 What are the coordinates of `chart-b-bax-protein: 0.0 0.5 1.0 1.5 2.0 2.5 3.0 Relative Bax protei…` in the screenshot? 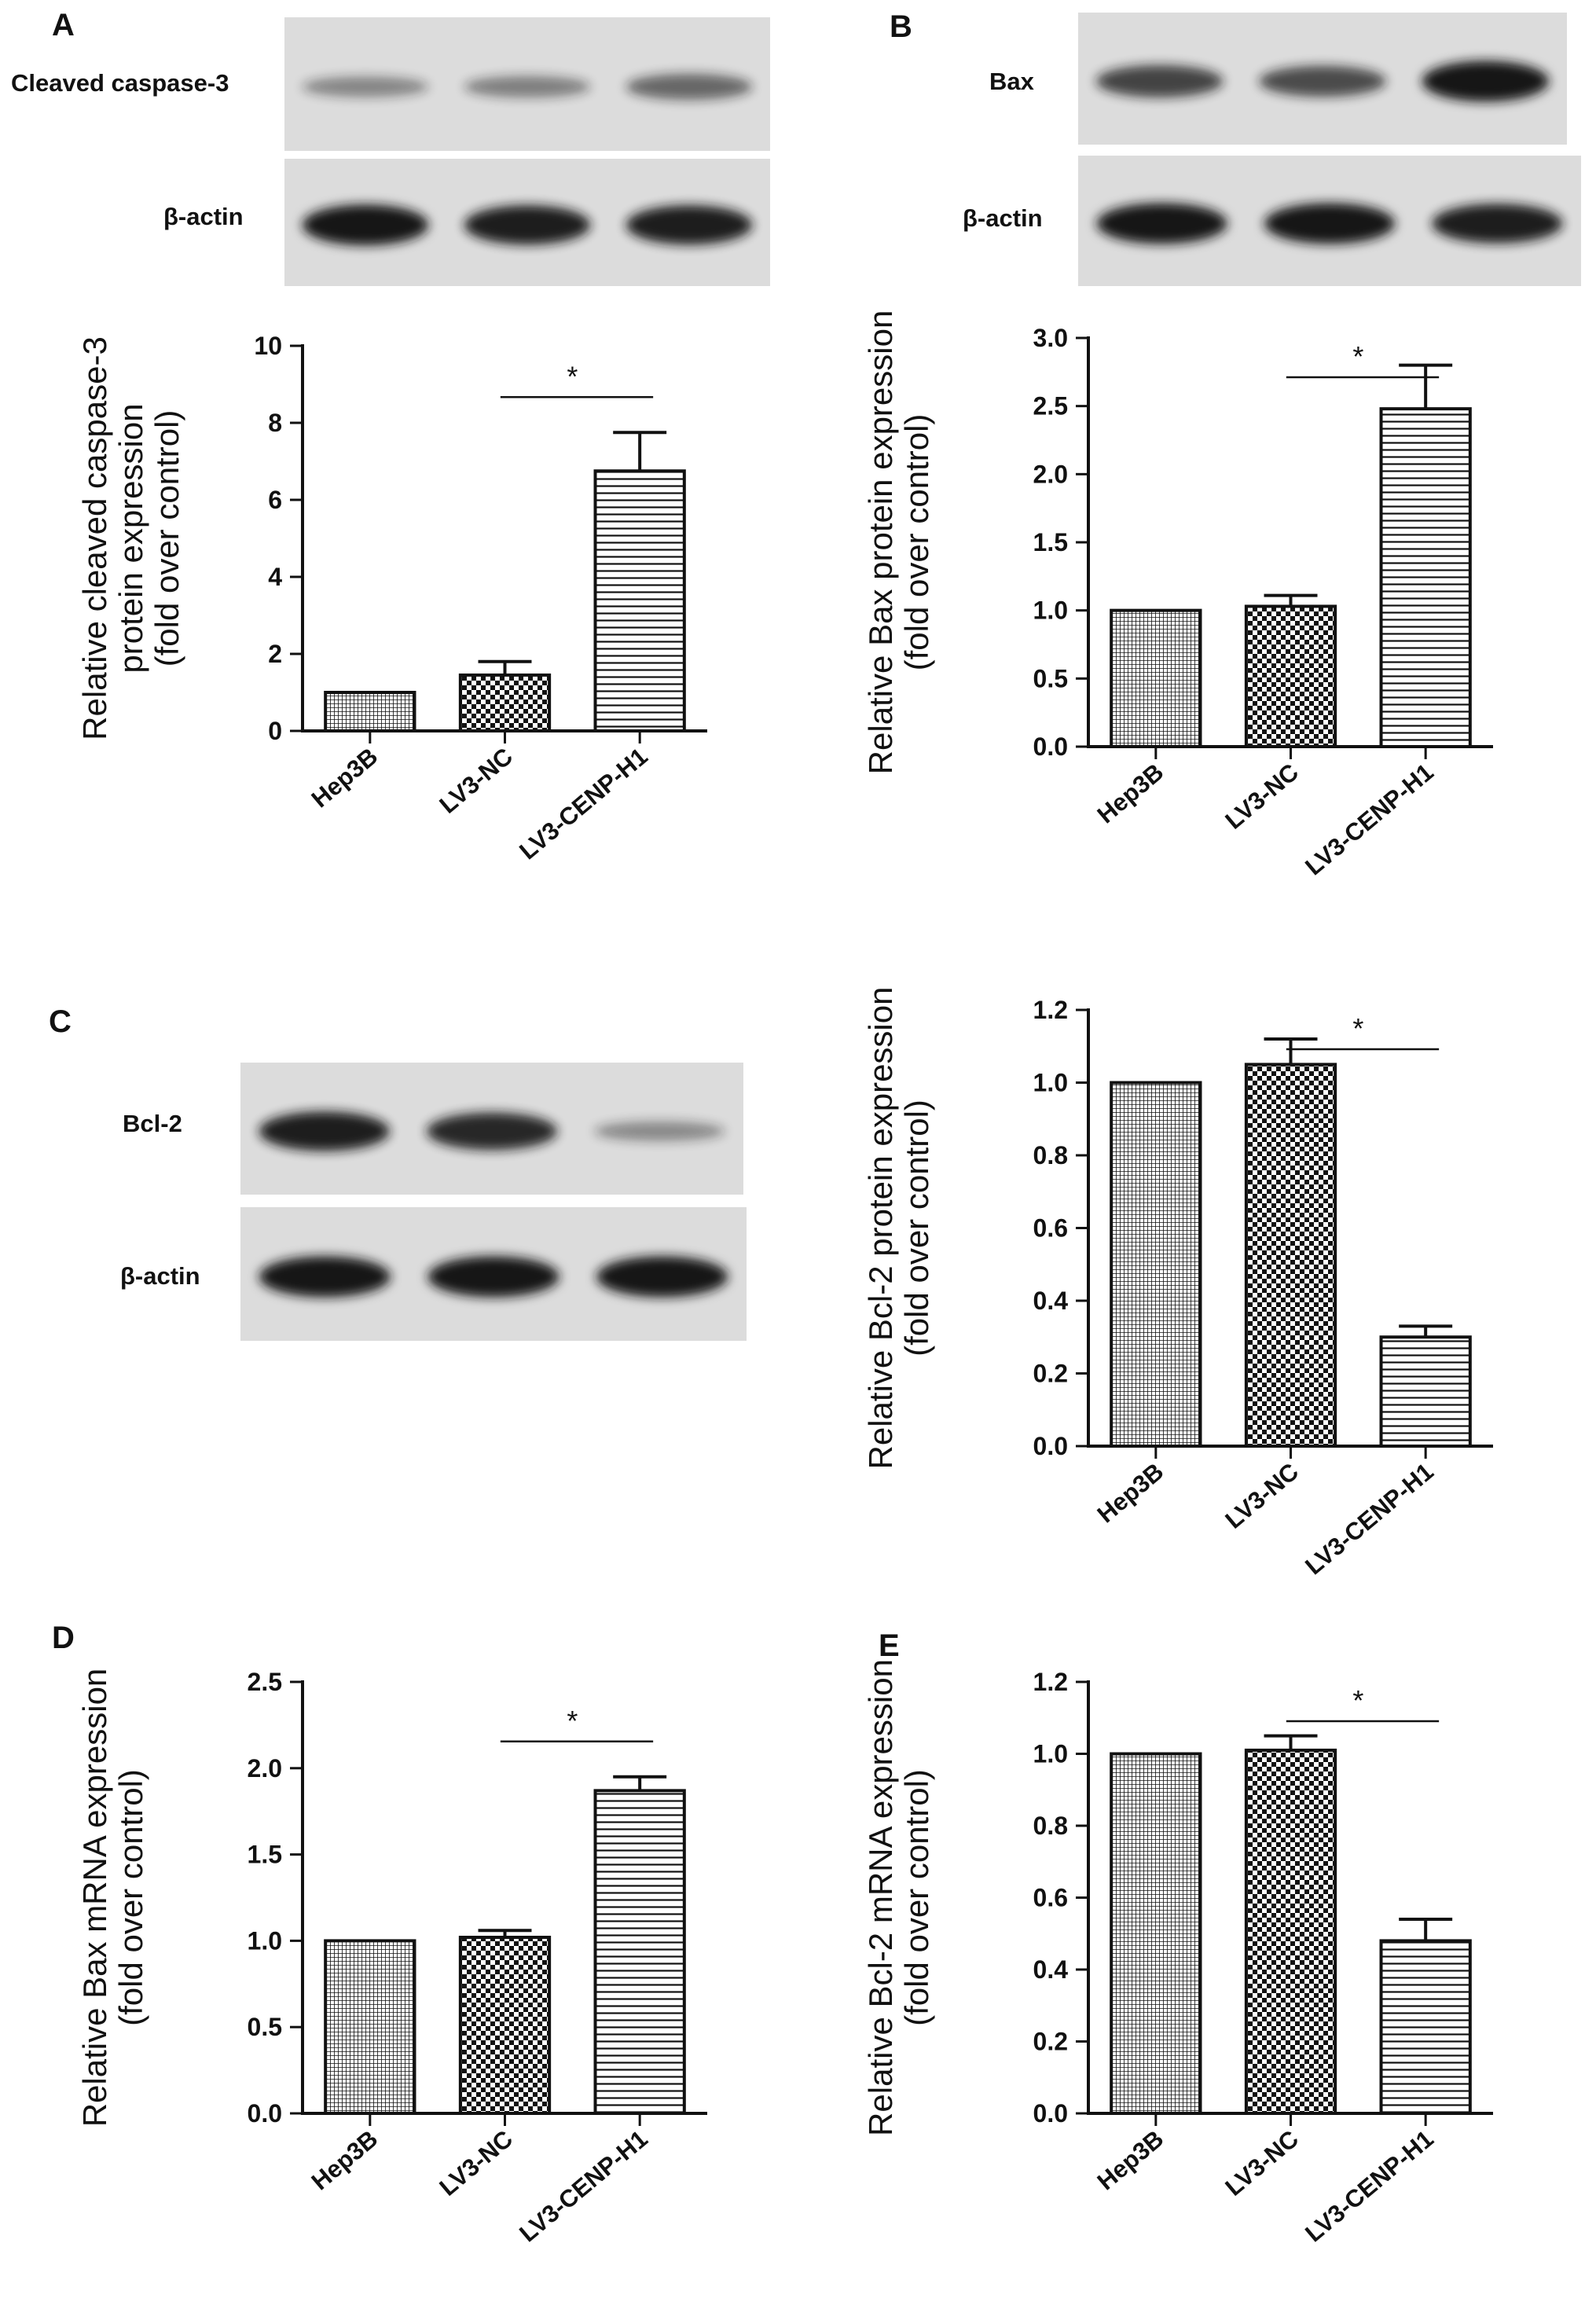 It's located at (1177, 595).